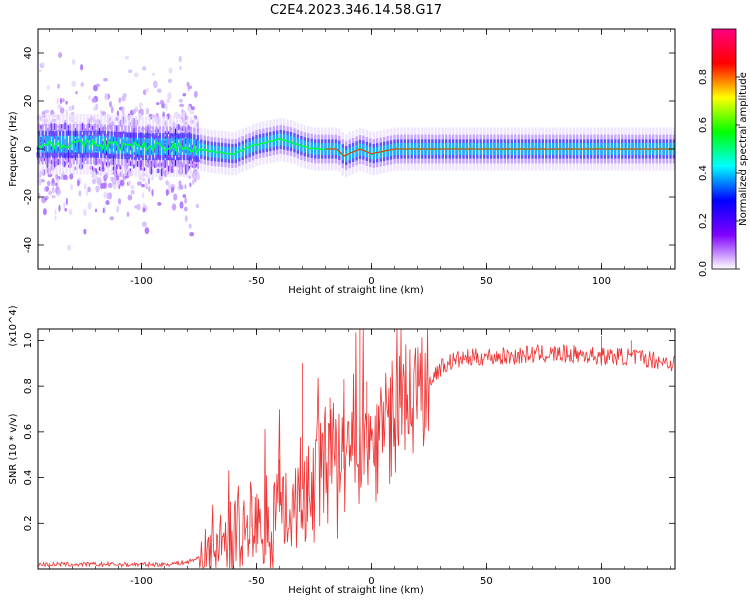  Describe the element at coordinates (28, 478) in the screenshot. I see `snr-ytick-label: 0.4` at that location.